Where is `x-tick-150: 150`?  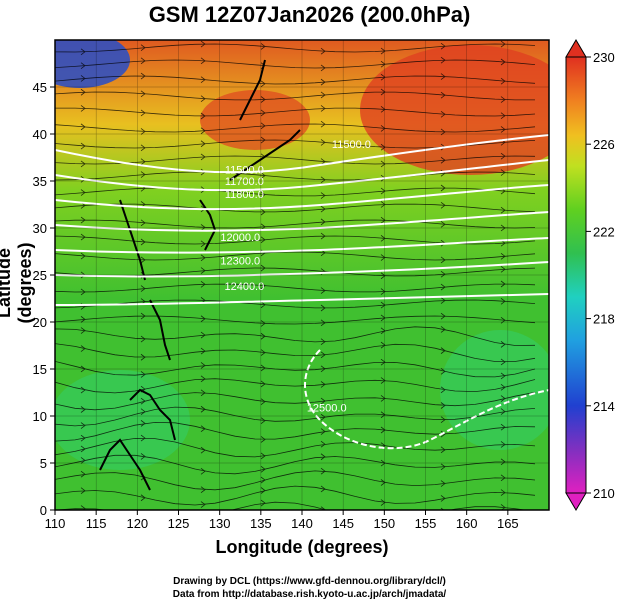
x-tick-150: 150 is located at coordinates (384, 523).